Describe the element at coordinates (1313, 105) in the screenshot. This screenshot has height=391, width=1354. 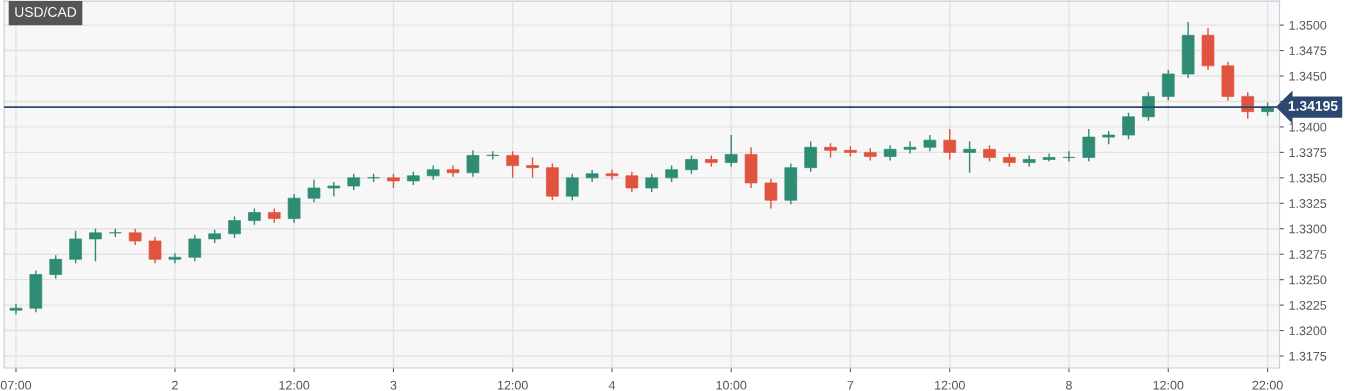
I see `ref-line-label: 1.34195` at that location.